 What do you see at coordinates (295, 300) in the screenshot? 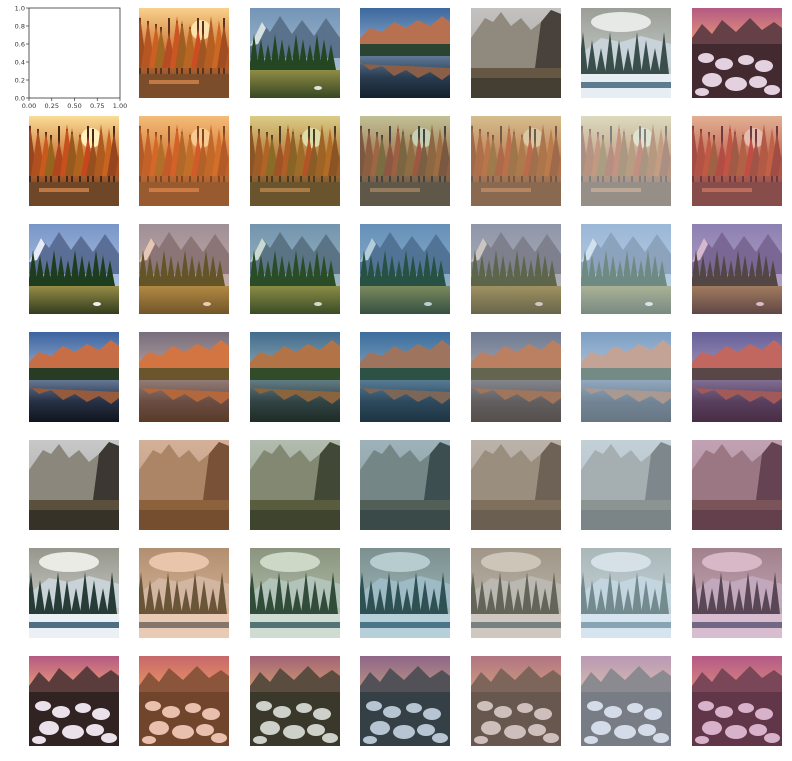
I see `lake` at bounding box center [295, 300].